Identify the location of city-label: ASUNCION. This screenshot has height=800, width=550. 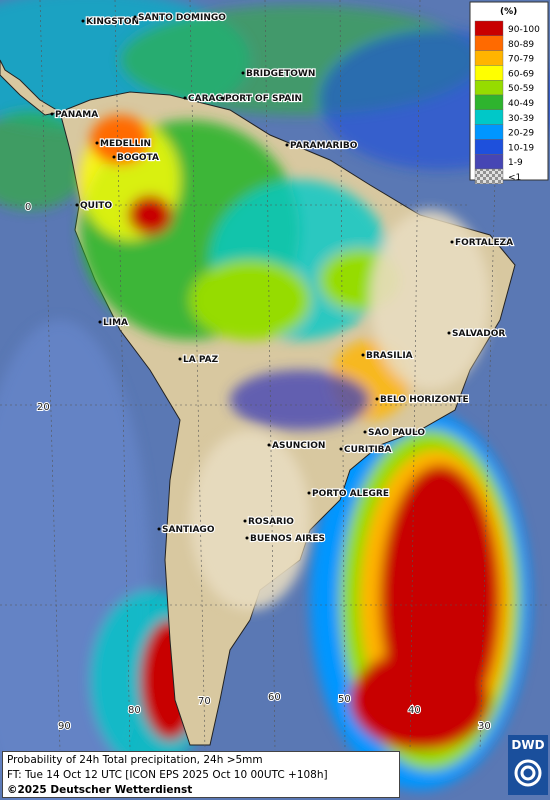
(298, 446).